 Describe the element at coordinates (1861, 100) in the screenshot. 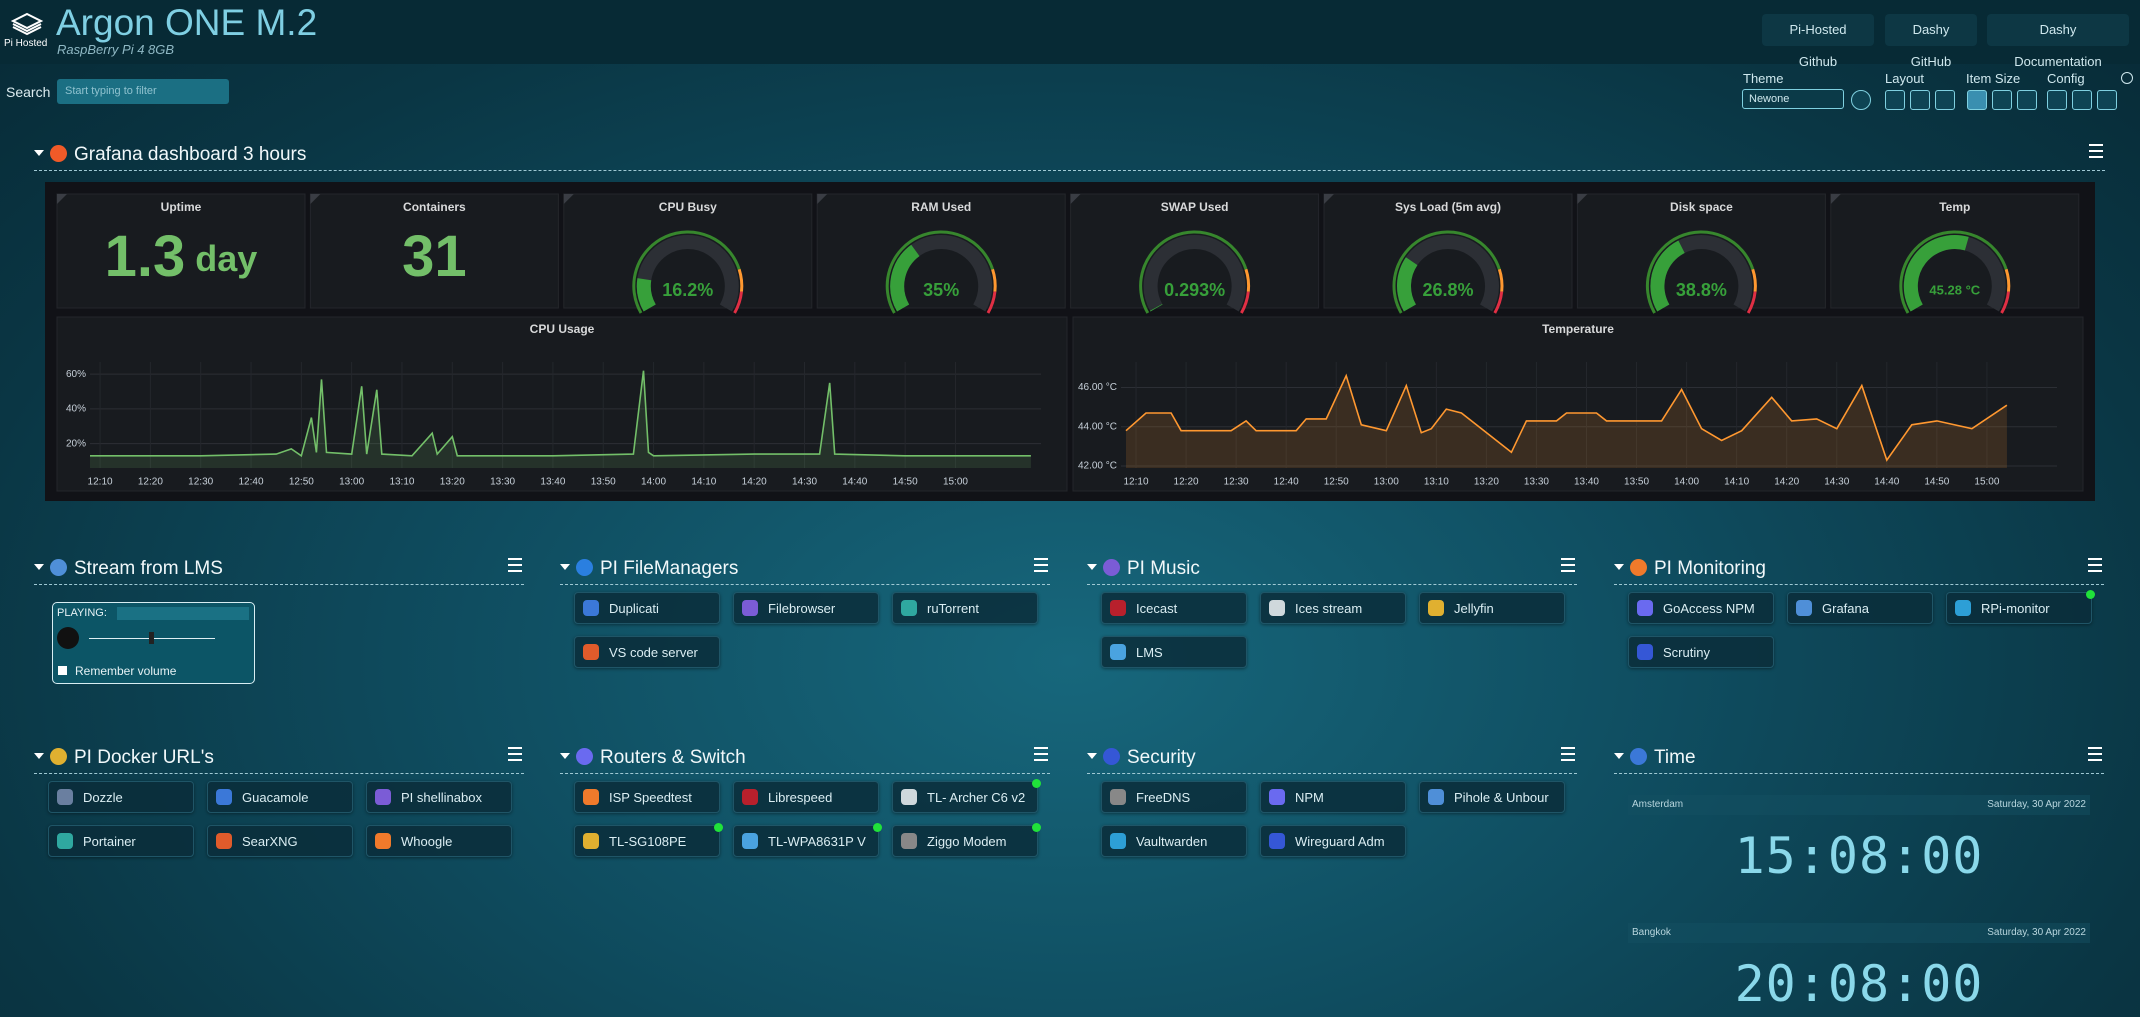

I see `theme-config-button` at that location.